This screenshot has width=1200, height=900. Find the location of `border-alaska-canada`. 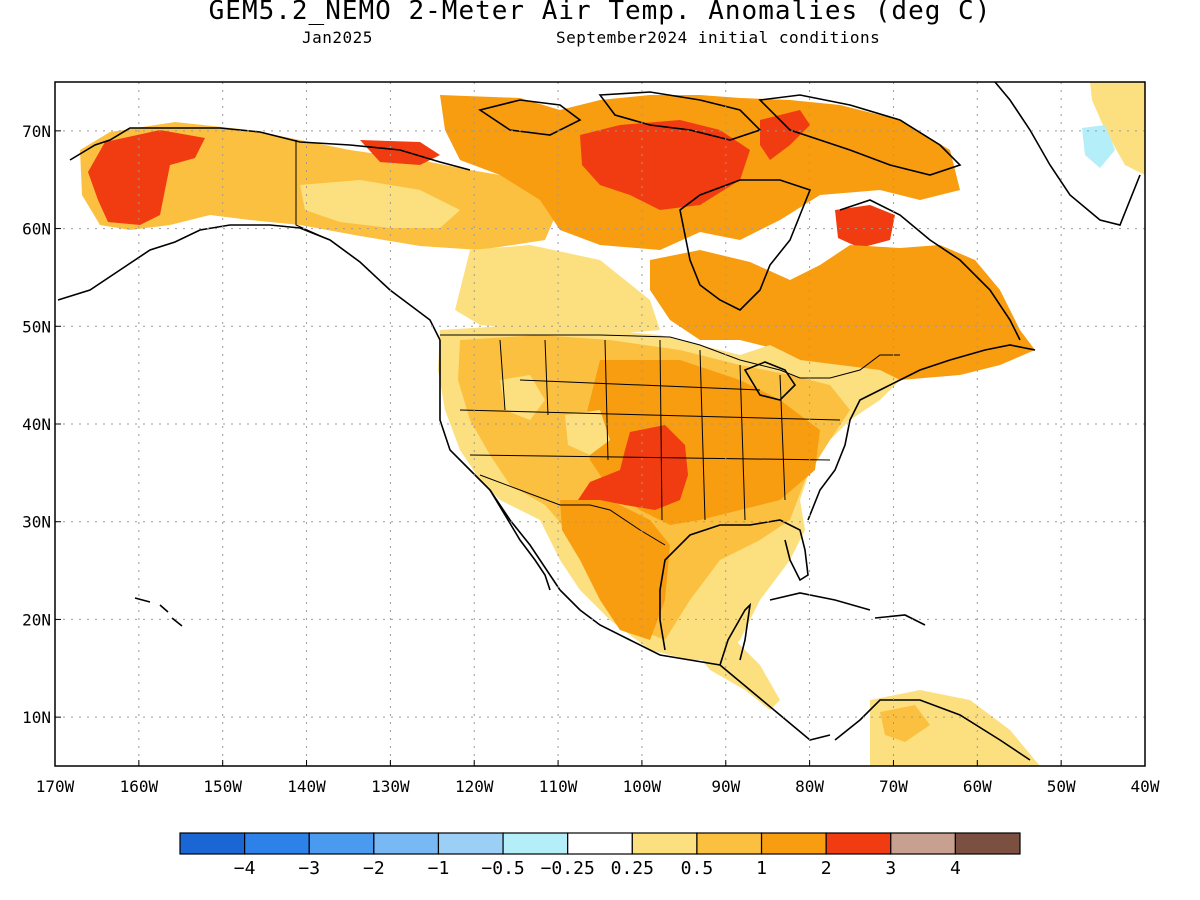

border-alaska-canada is located at coordinates (328, 201).